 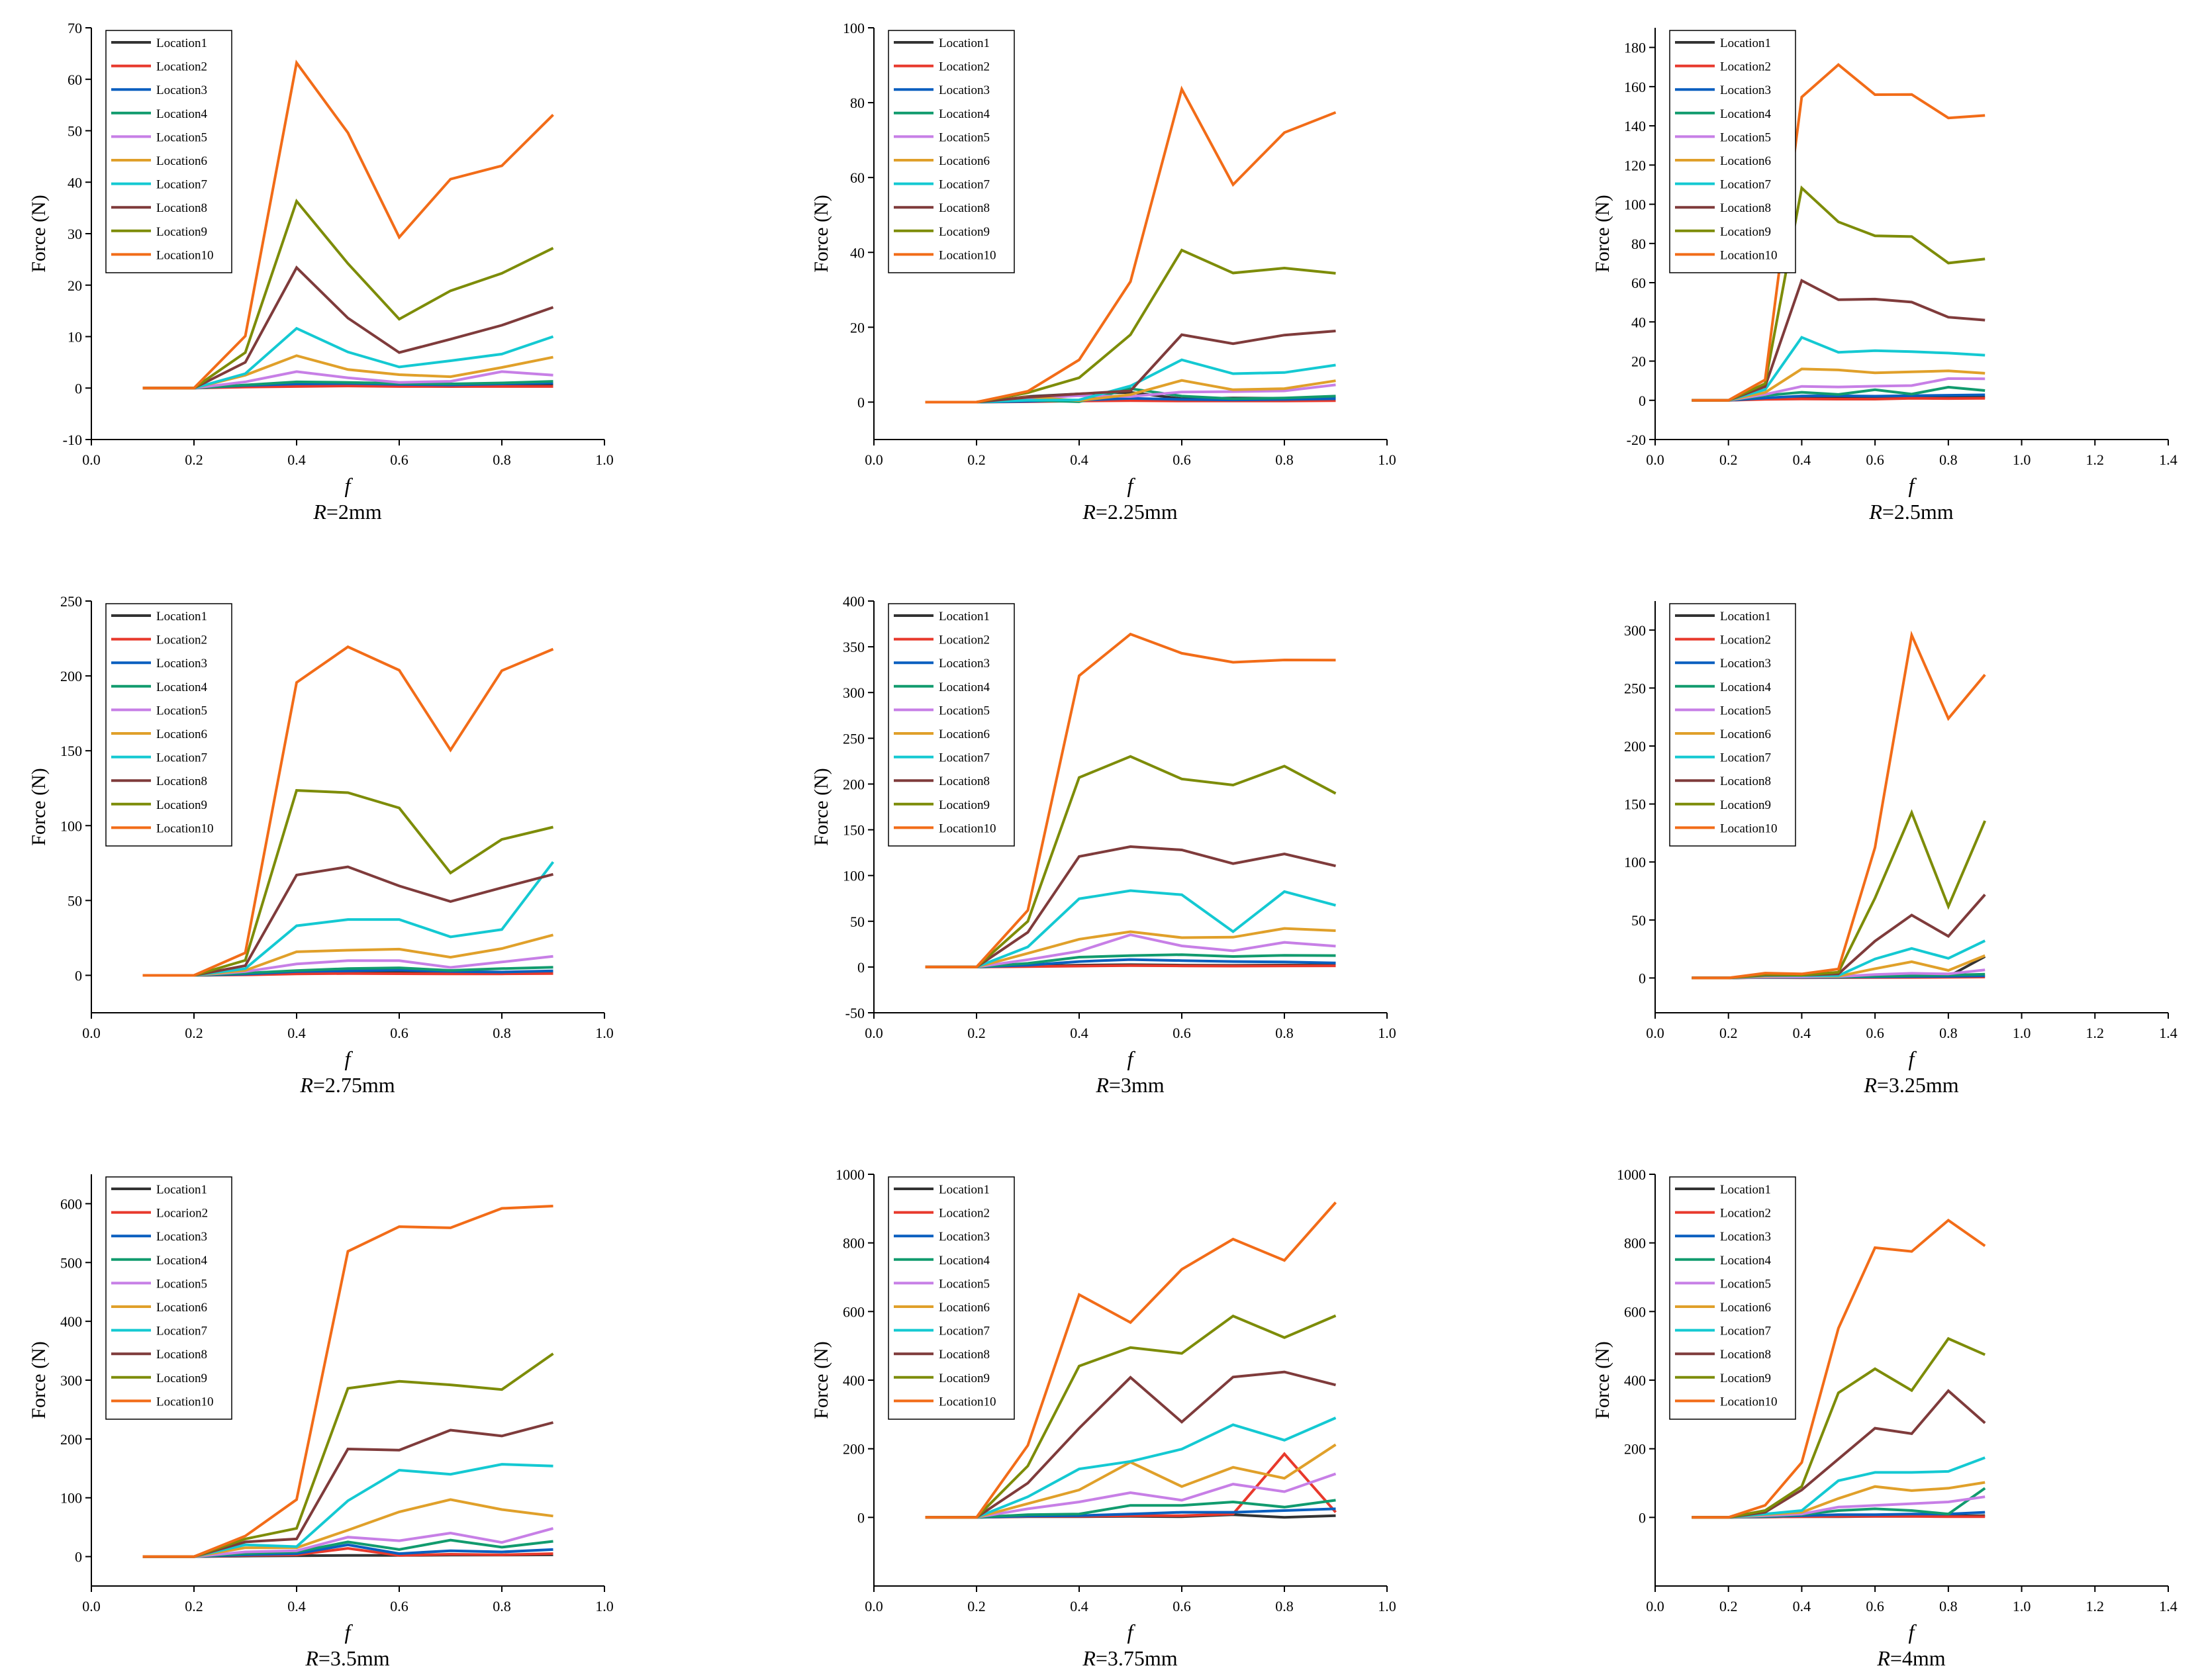 What do you see at coordinates (1918, 512) in the screenshot?
I see `caption-value: =2.5mm` at bounding box center [1918, 512].